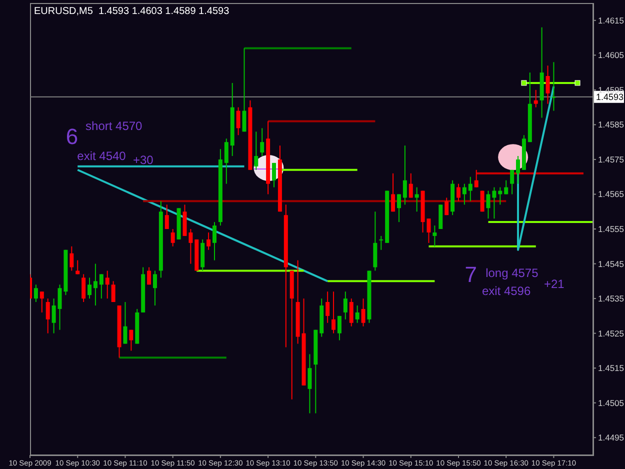  Describe the element at coordinates (72, 137) in the screenshot. I see `annotation: 6` at that location.